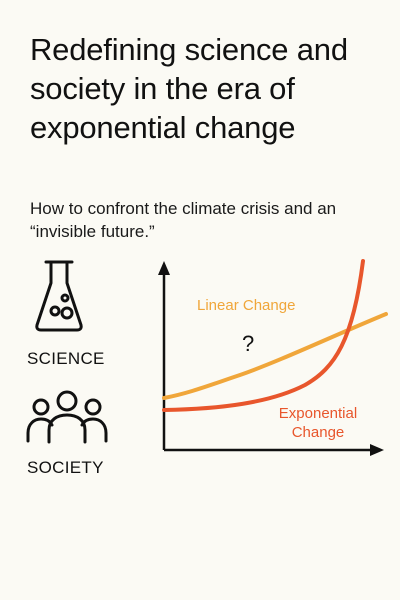  What do you see at coordinates (65, 467) in the screenshot?
I see `society-label: SOCIETY` at bounding box center [65, 467].